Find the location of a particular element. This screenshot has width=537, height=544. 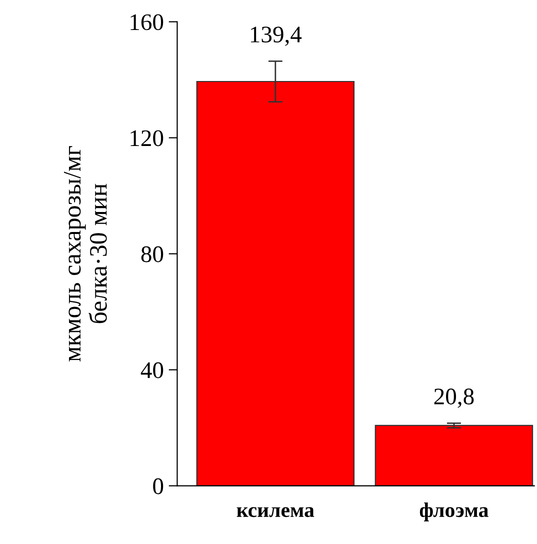

x-tick-label: флоэма is located at coordinates (454, 512).